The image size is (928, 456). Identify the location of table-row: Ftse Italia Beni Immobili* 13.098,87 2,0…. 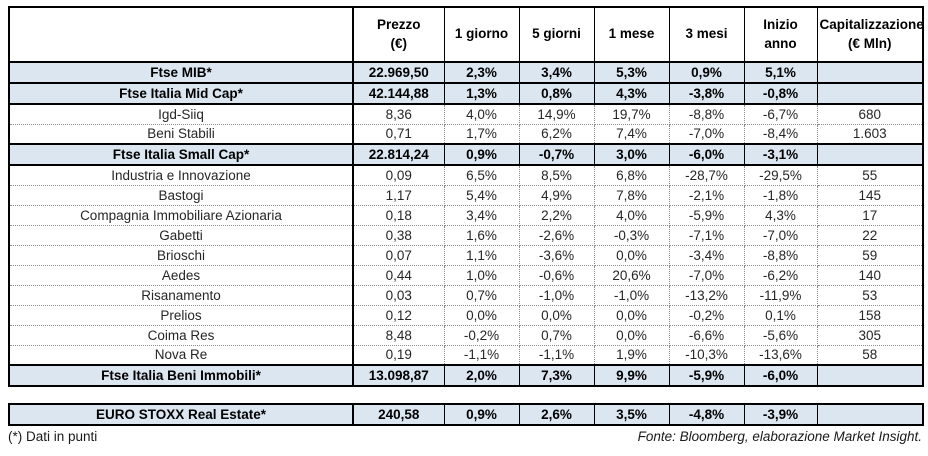
(466, 375).